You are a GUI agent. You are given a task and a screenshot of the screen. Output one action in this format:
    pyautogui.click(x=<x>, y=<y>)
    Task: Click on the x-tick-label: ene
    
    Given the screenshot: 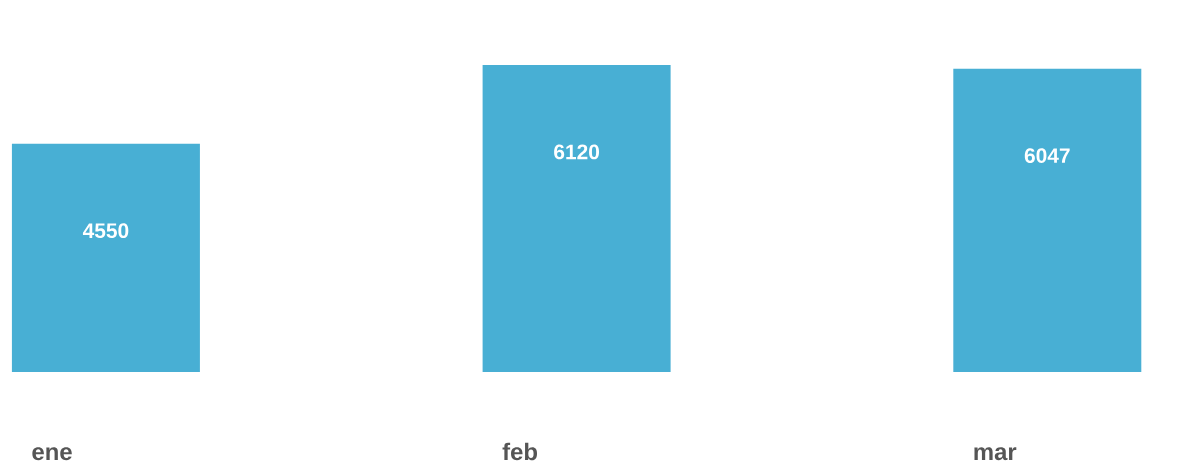 What is the action you would take?
    pyautogui.click(x=52, y=454)
    